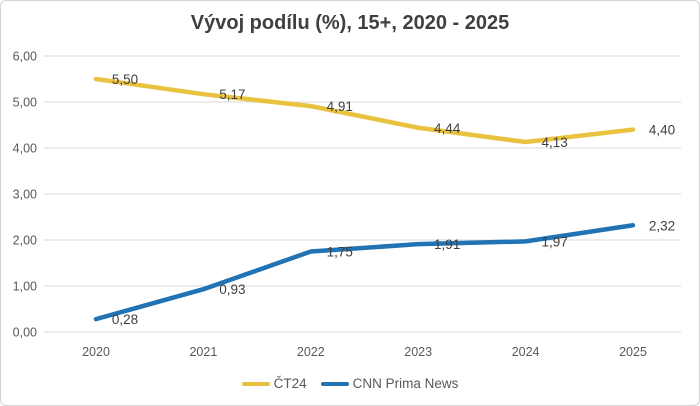 The width and height of the screenshot is (700, 406). What do you see at coordinates (25, 195) in the screenshot?
I see `y-axis-tick-label: 3,00` at bounding box center [25, 195].